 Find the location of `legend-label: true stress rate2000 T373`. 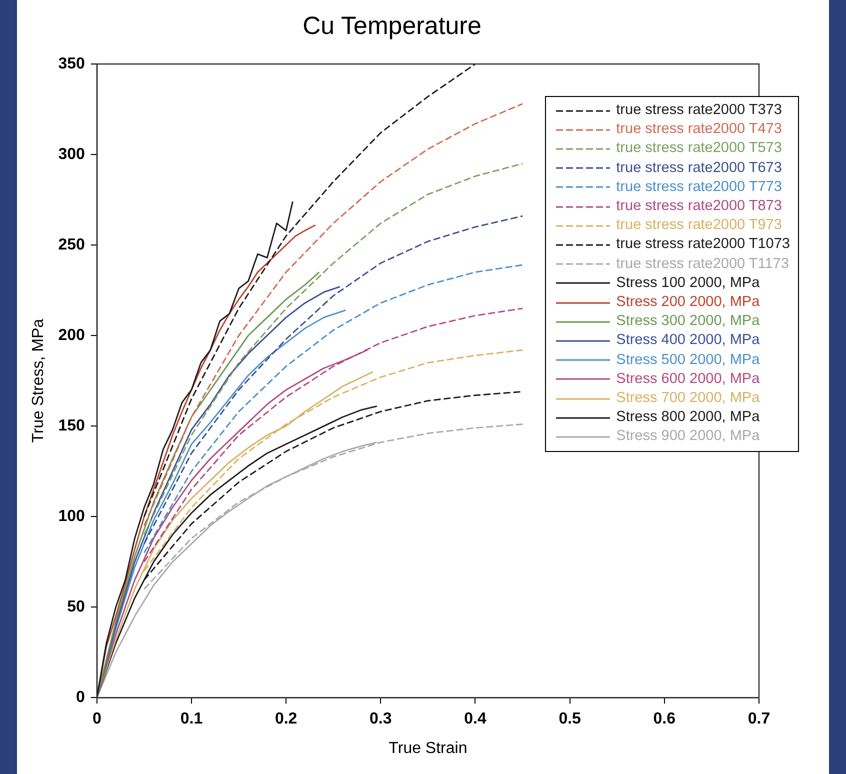

legend-label: true stress rate2000 T373 is located at coordinates (699, 110).